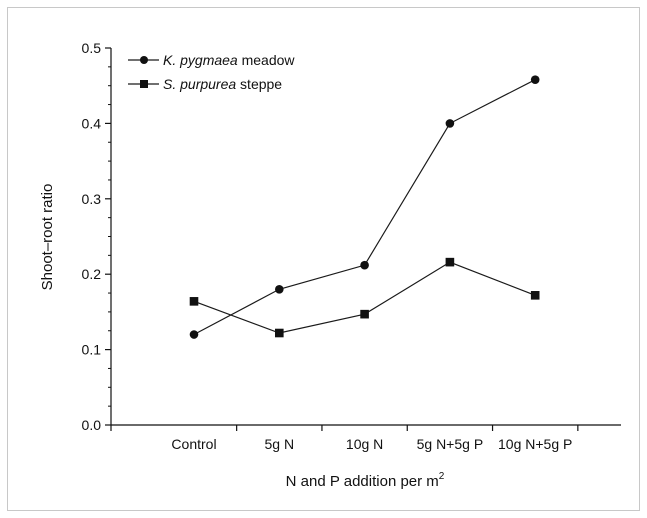  I want to click on y-tick-label: 0.1, so click(92, 350).